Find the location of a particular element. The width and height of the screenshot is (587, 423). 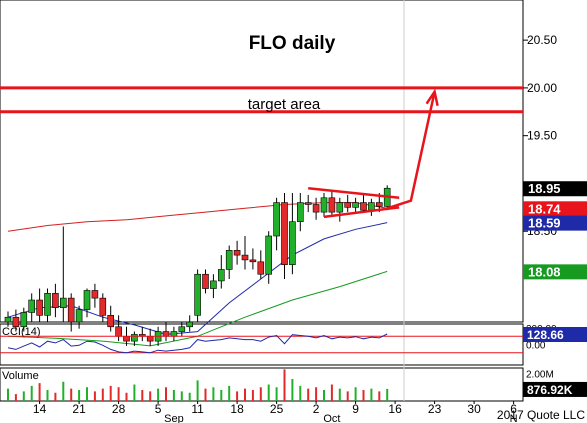

volume-bars: 2.00M 876.92K is located at coordinates (297, 385).